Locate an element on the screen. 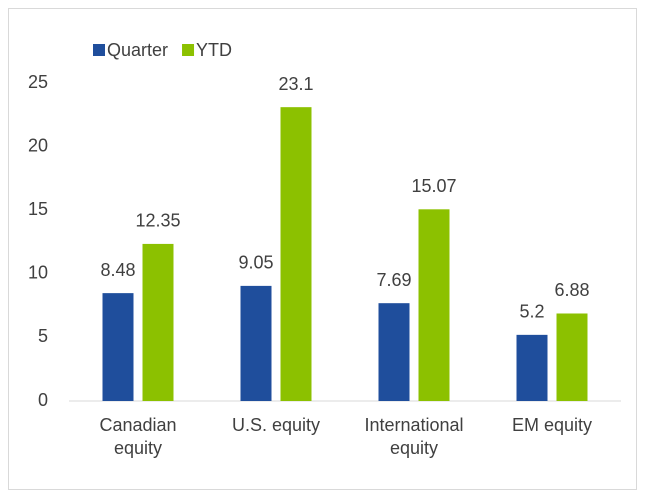 The height and width of the screenshot is (498, 645). x-tick-label: Canadian equity is located at coordinates (138, 436).